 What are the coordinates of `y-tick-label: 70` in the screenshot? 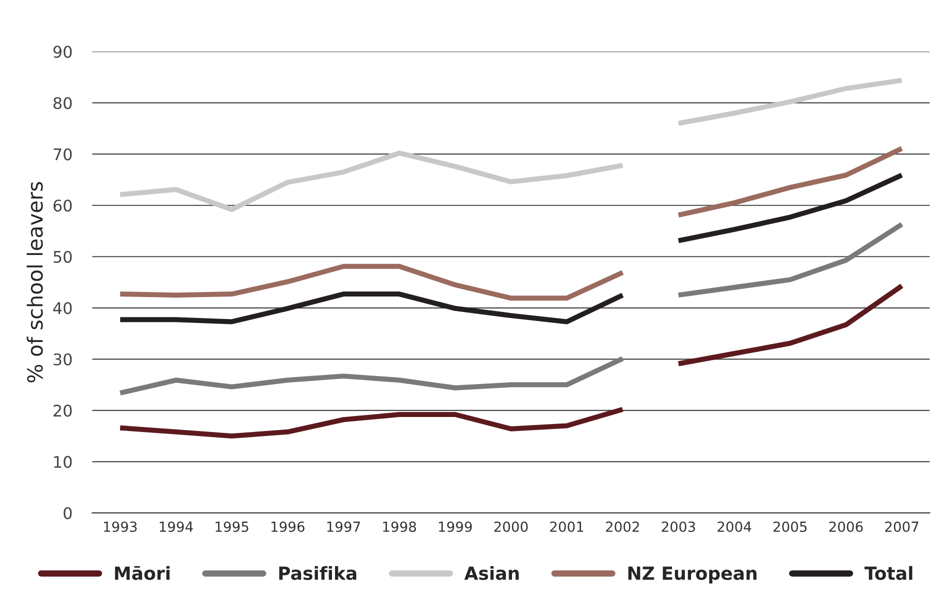 It's located at (63, 154).